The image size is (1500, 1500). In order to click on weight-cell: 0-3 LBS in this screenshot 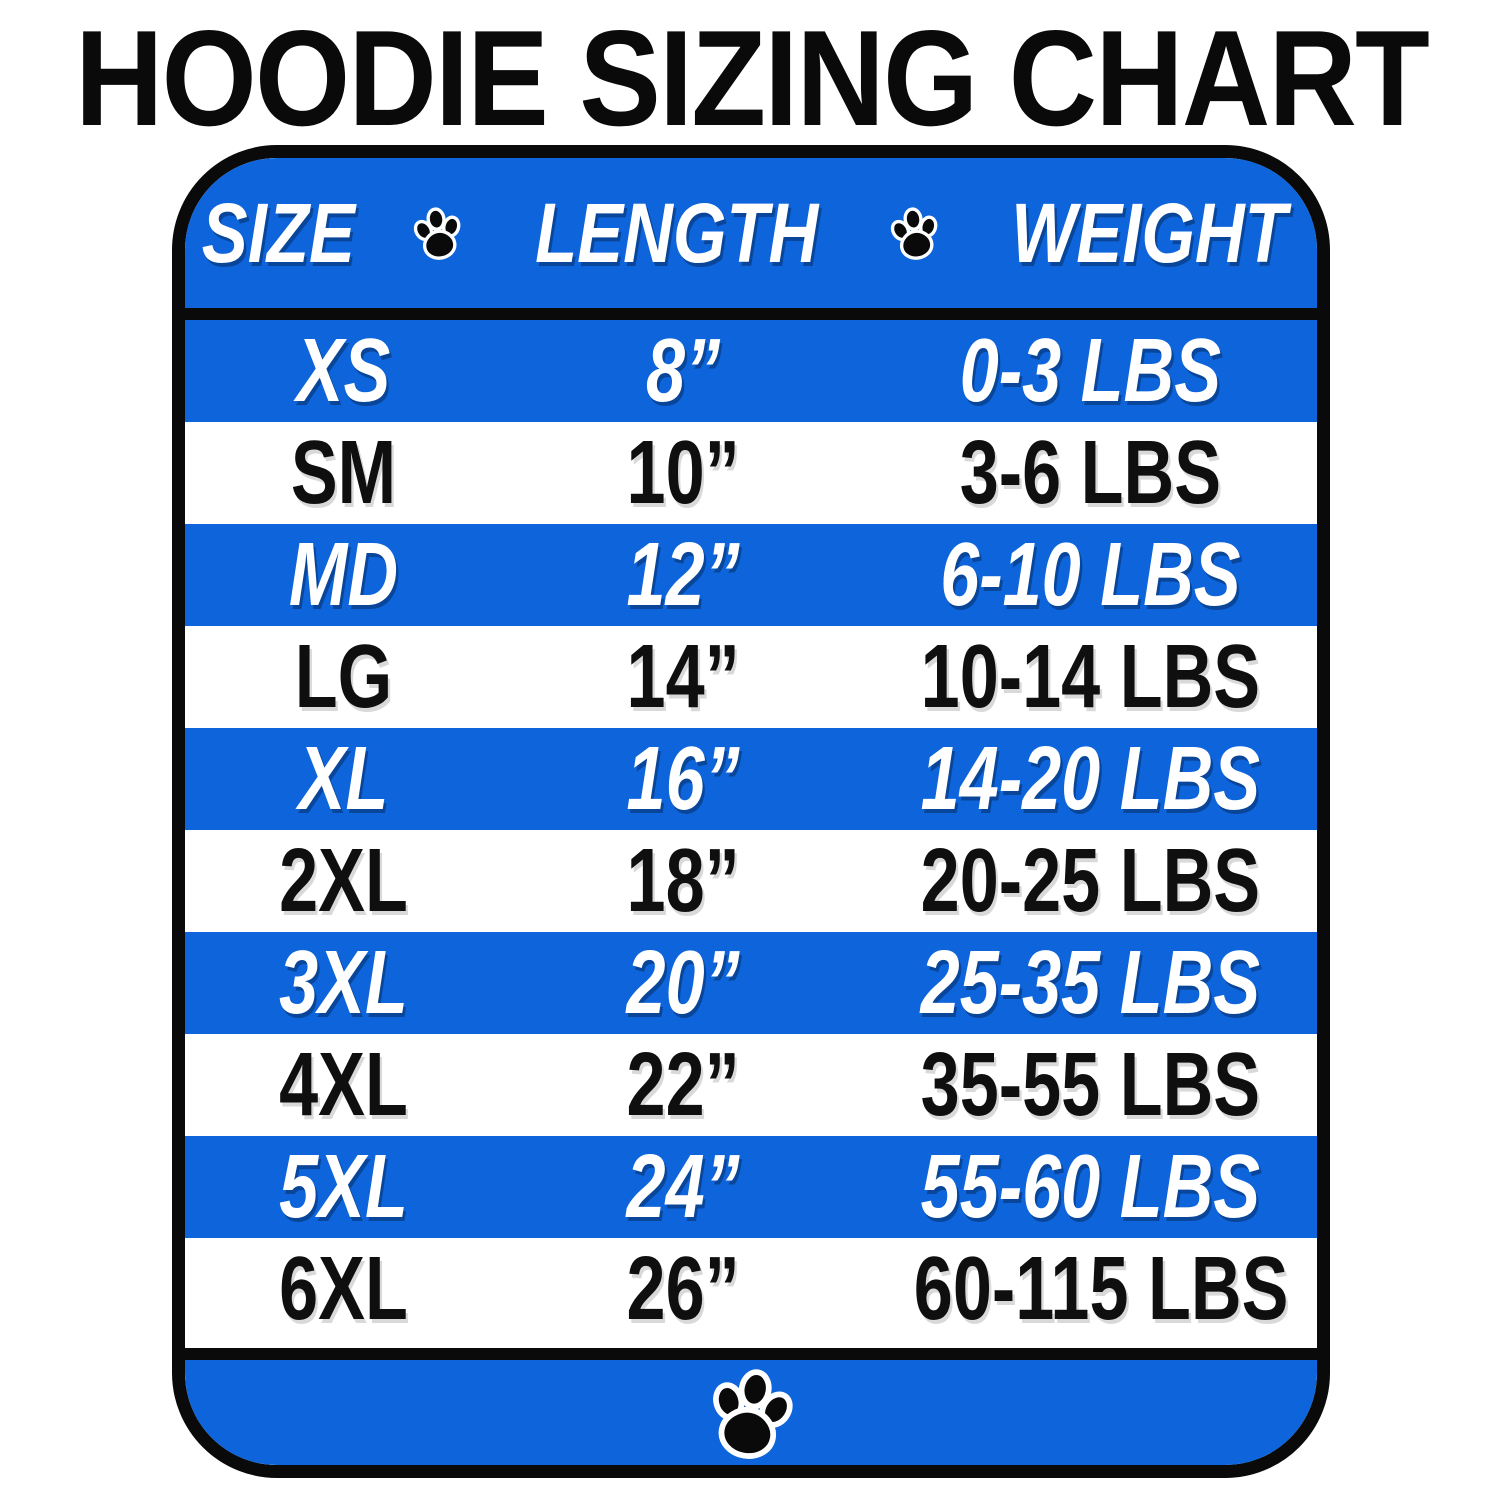, I will do `click(1090, 371)`.